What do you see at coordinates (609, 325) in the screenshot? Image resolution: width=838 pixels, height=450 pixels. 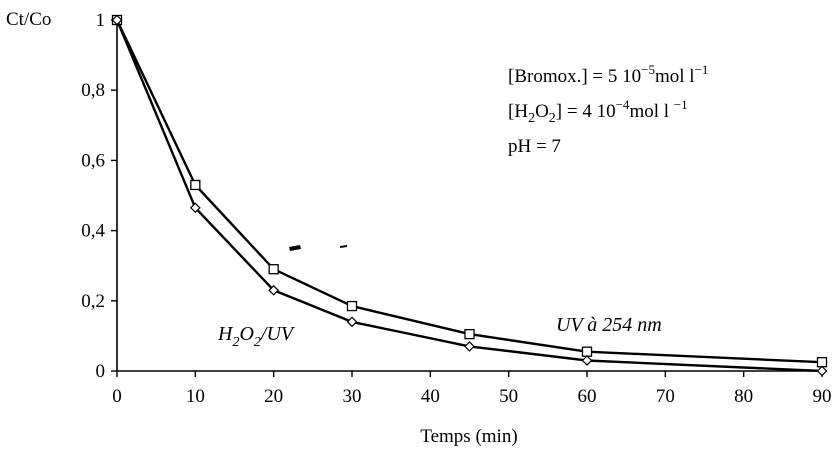 I see `series-label-uv: UV à 254 nm` at bounding box center [609, 325].